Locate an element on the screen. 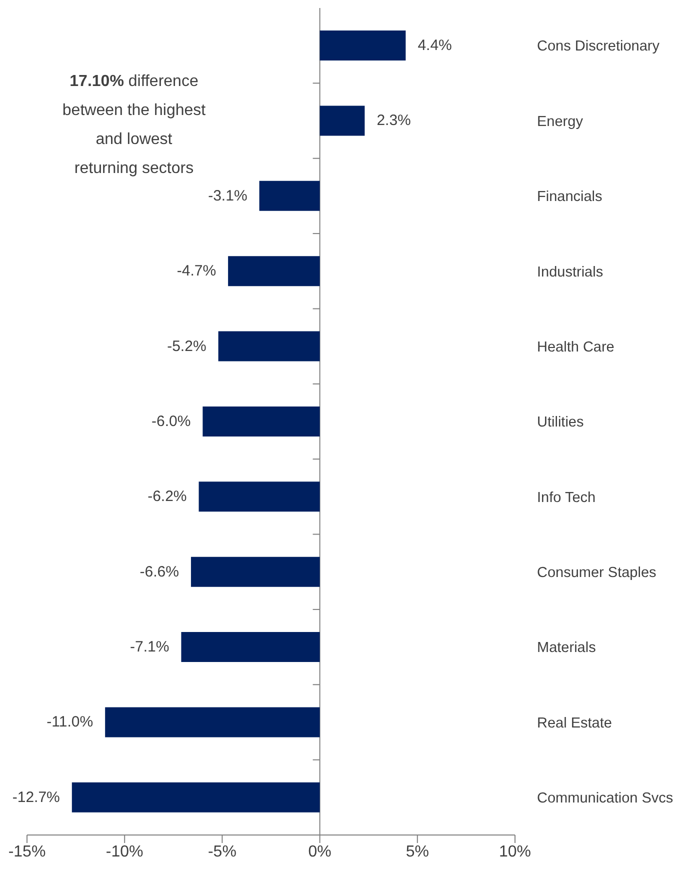  data-label: -11.0% is located at coordinates (70, 722).